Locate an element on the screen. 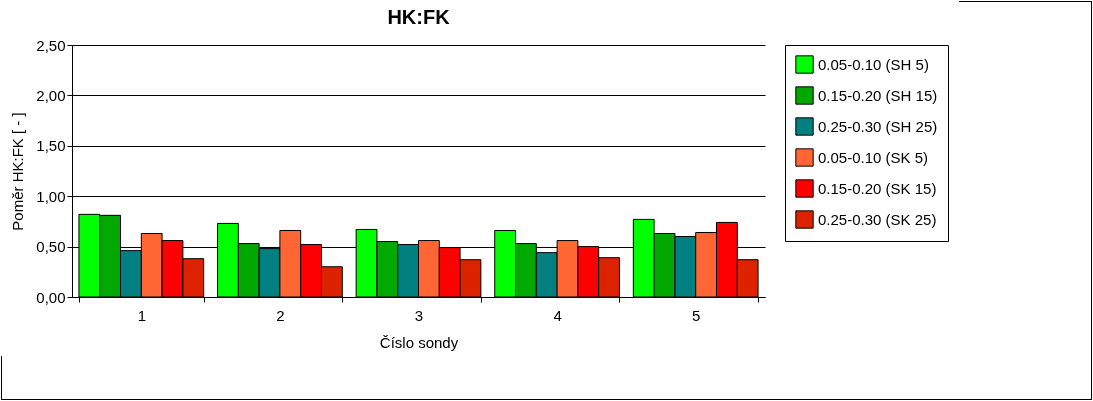 The height and width of the screenshot is (401, 1093). legend-label: 0.05-0.10 (SK 5) is located at coordinates (873, 157).